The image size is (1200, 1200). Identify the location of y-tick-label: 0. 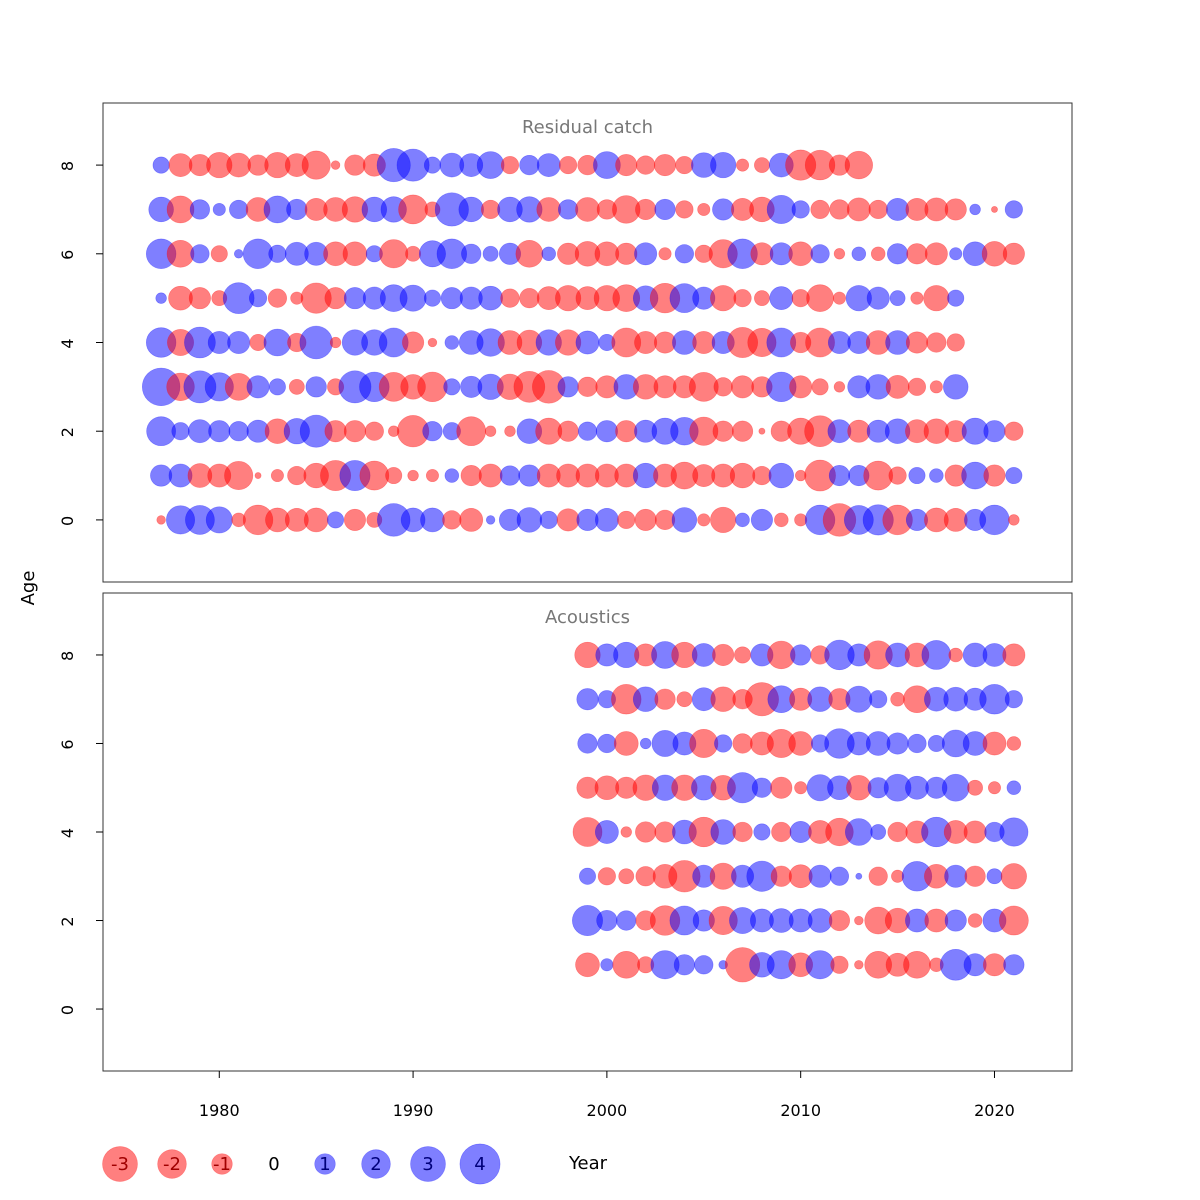
(67, 1010).